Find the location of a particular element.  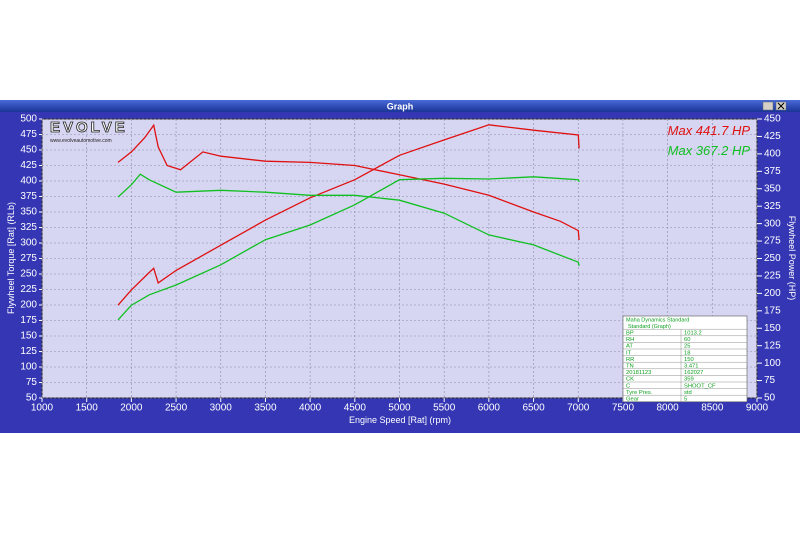

x-tick-label: 4500 is located at coordinates (355, 408).